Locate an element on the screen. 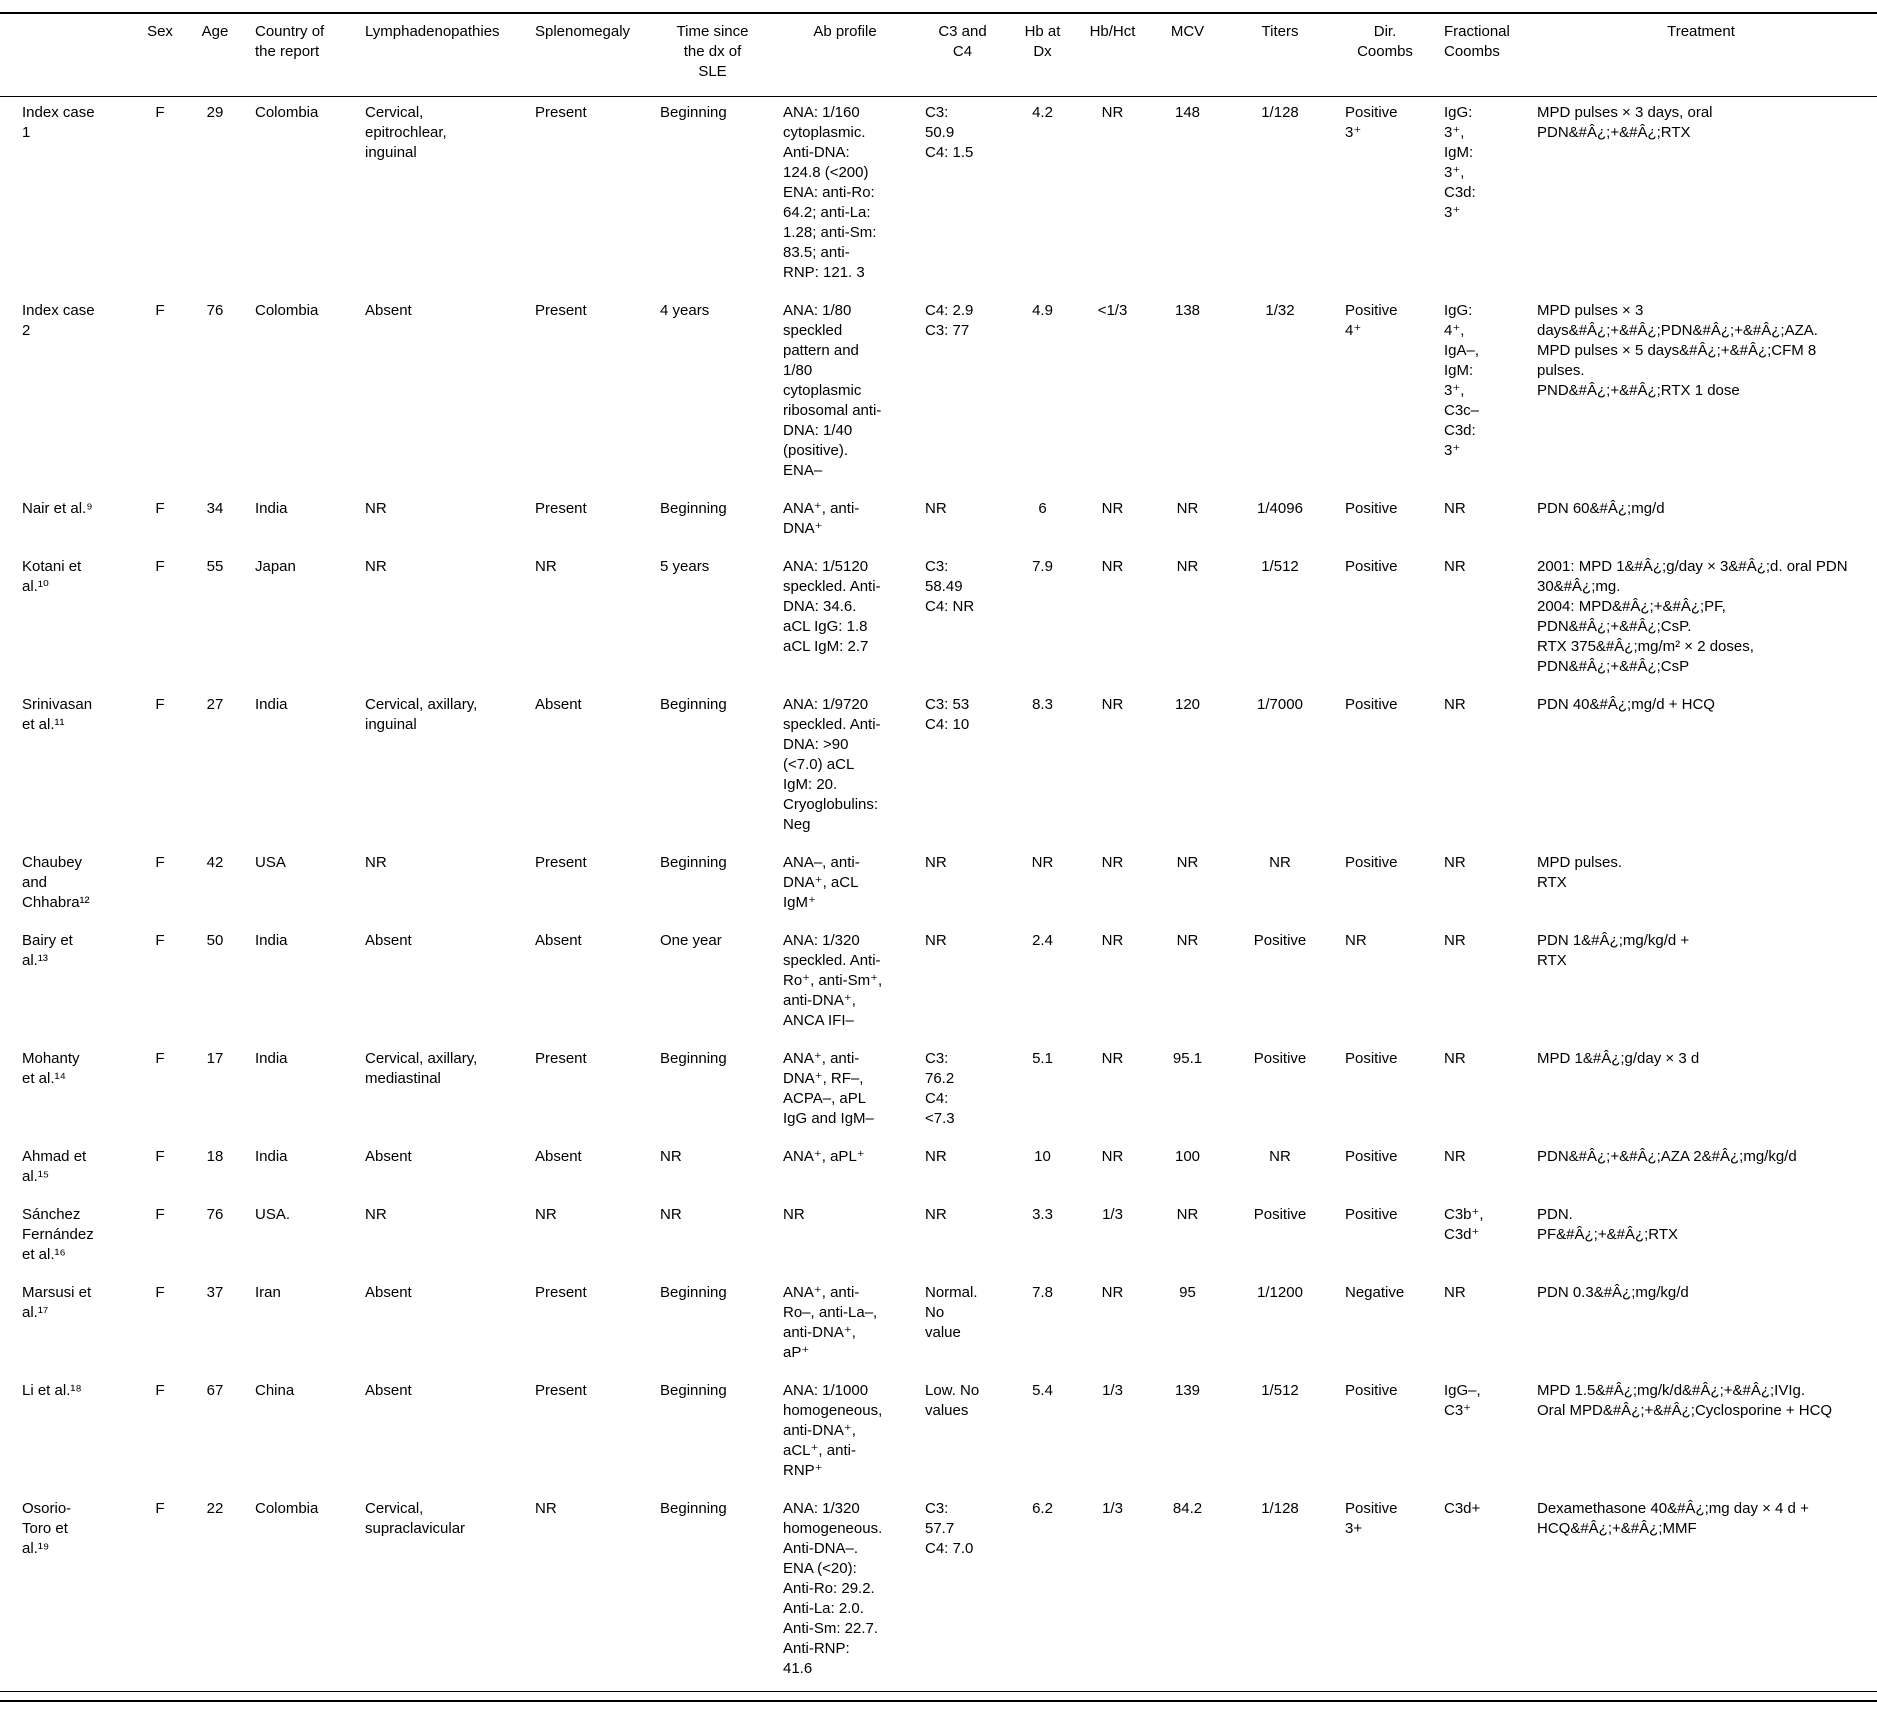  cell-country: Colombia is located at coordinates (287, 112).